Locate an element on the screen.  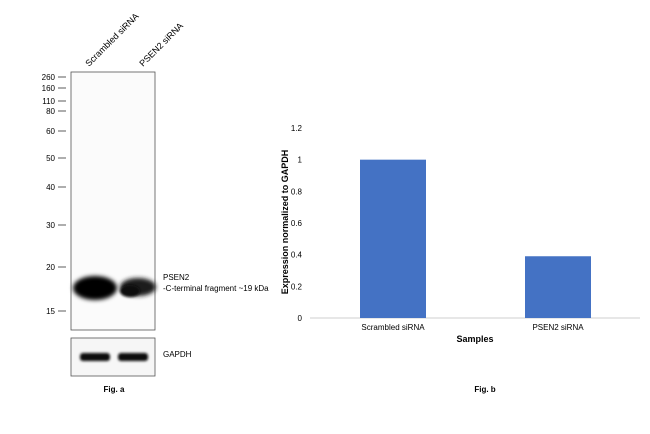
bars is located at coordinates (475, 238).